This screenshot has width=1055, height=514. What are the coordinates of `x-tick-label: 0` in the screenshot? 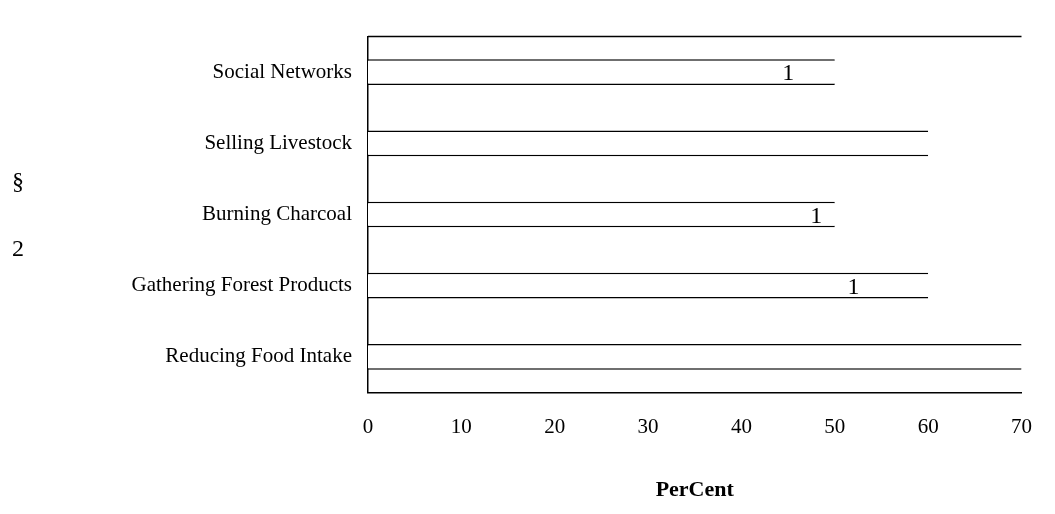 It's located at (368, 425).